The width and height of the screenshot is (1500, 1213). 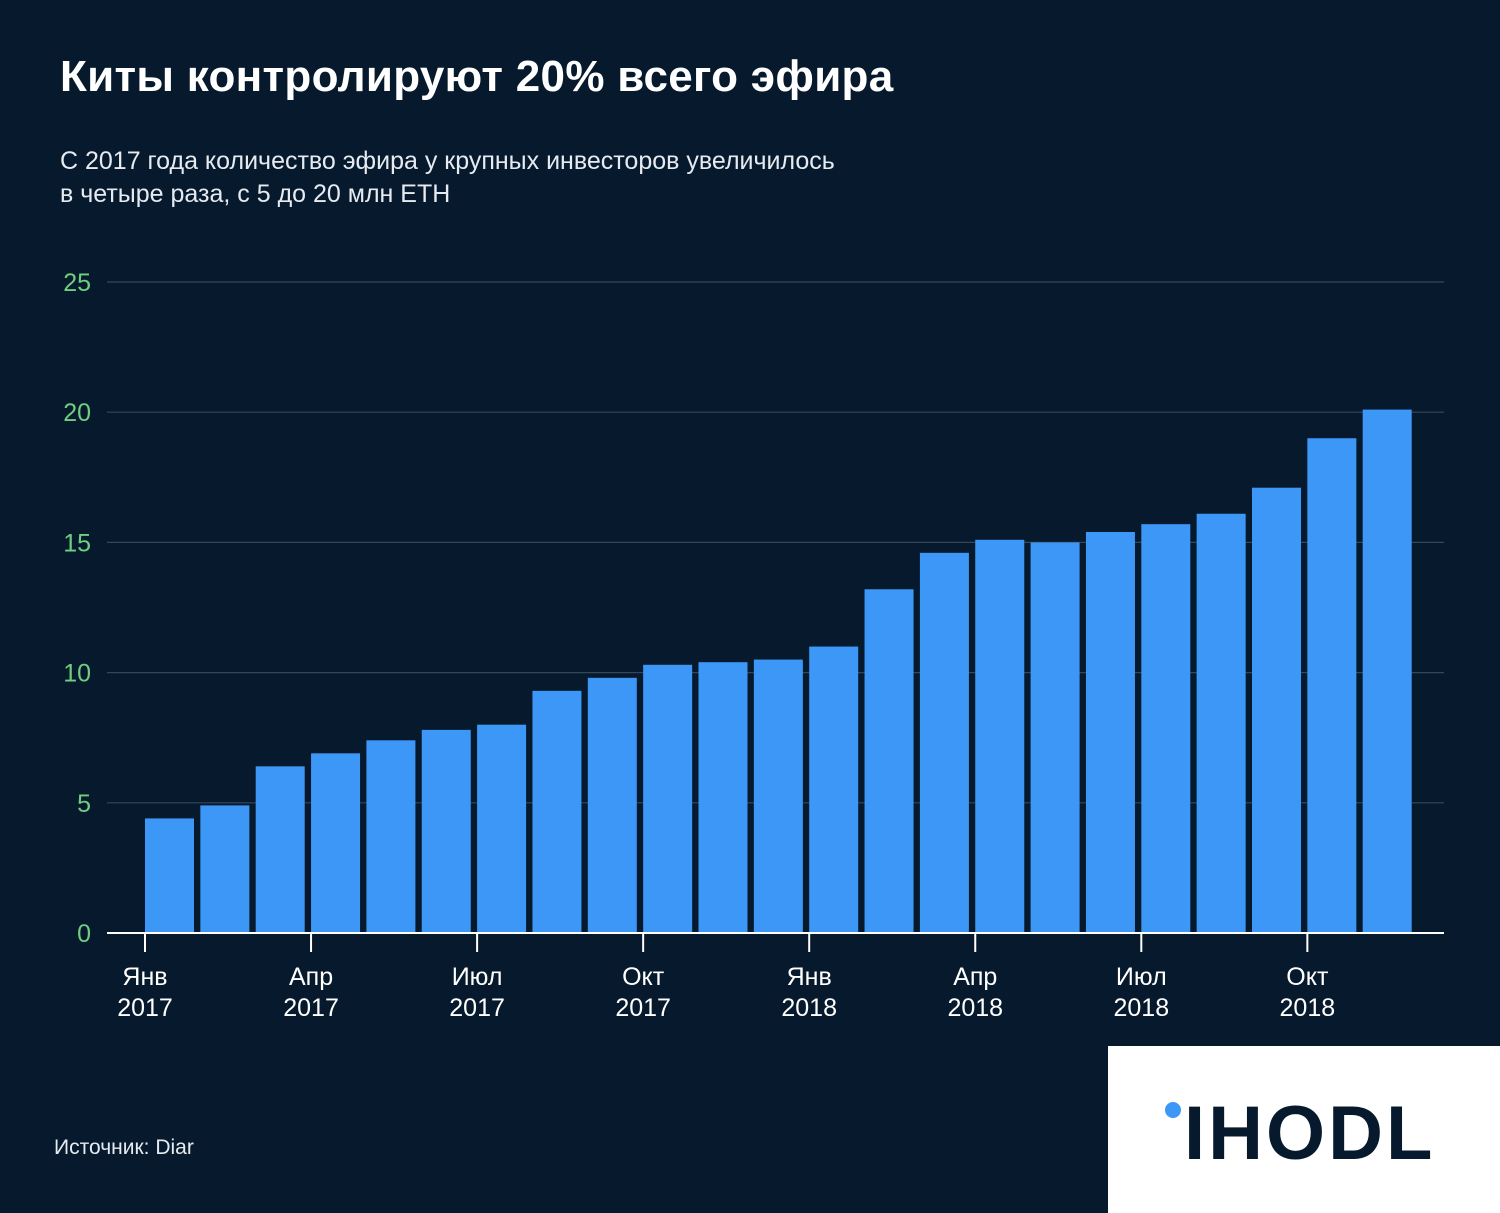 What do you see at coordinates (775, 942) in the screenshot?
I see `x-axis` at bounding box center [775, 942].